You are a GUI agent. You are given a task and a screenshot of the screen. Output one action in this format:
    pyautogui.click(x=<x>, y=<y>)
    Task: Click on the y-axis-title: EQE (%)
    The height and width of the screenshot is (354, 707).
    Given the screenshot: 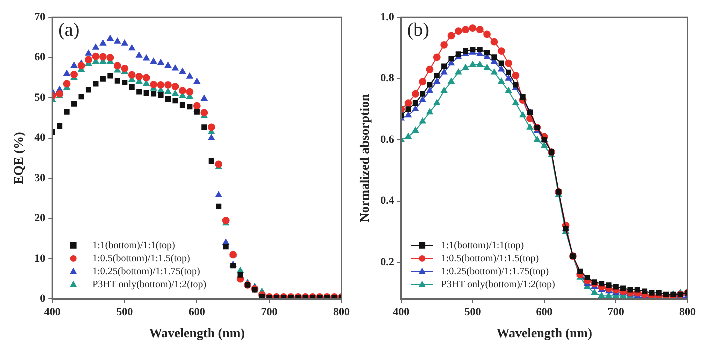 What is the action you would take?
    pyautogui.click(x=18, y=158)
    